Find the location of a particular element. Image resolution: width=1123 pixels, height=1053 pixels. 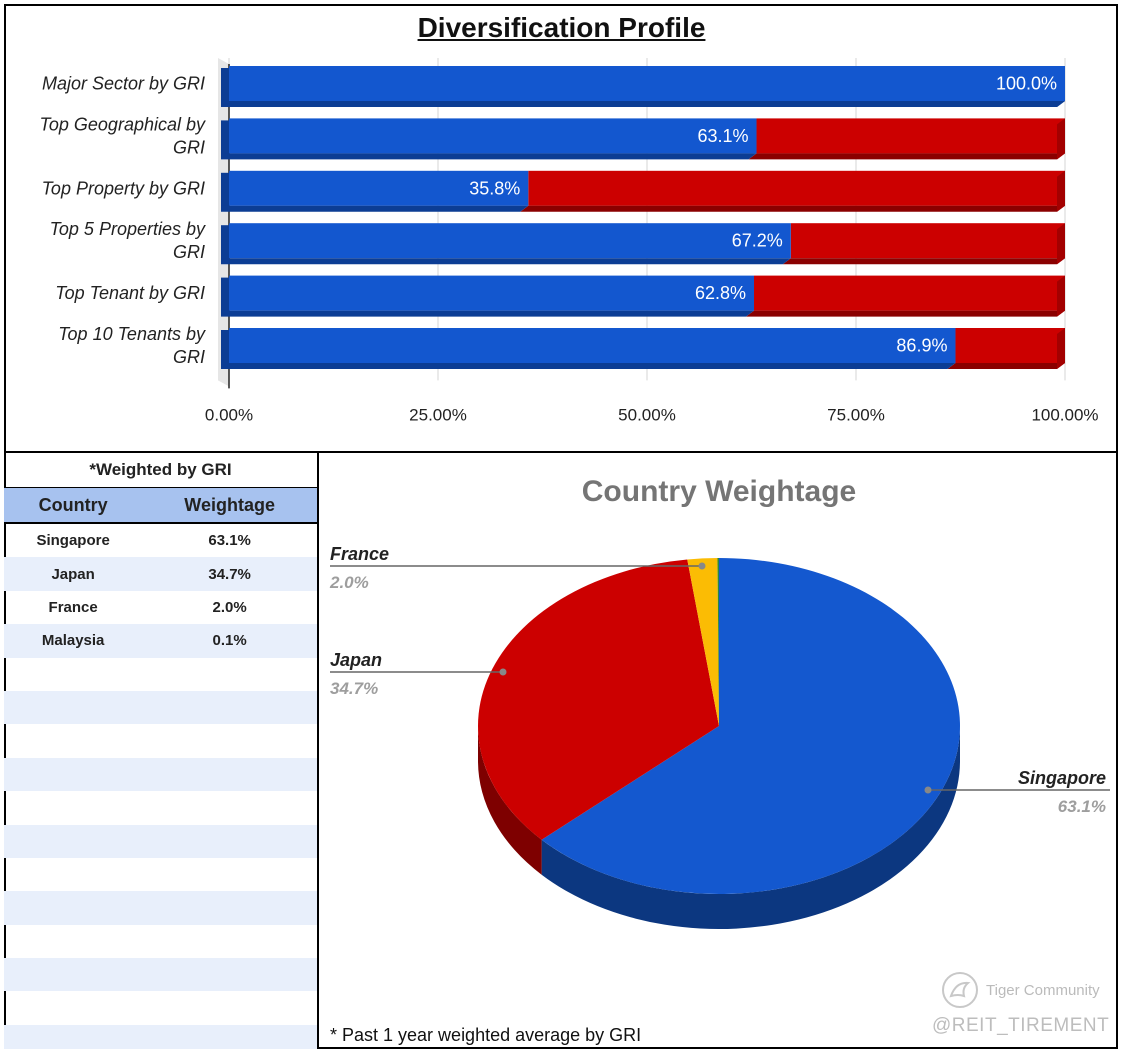

weightage-cell: 2.0% is located at coordinates (229, 607).